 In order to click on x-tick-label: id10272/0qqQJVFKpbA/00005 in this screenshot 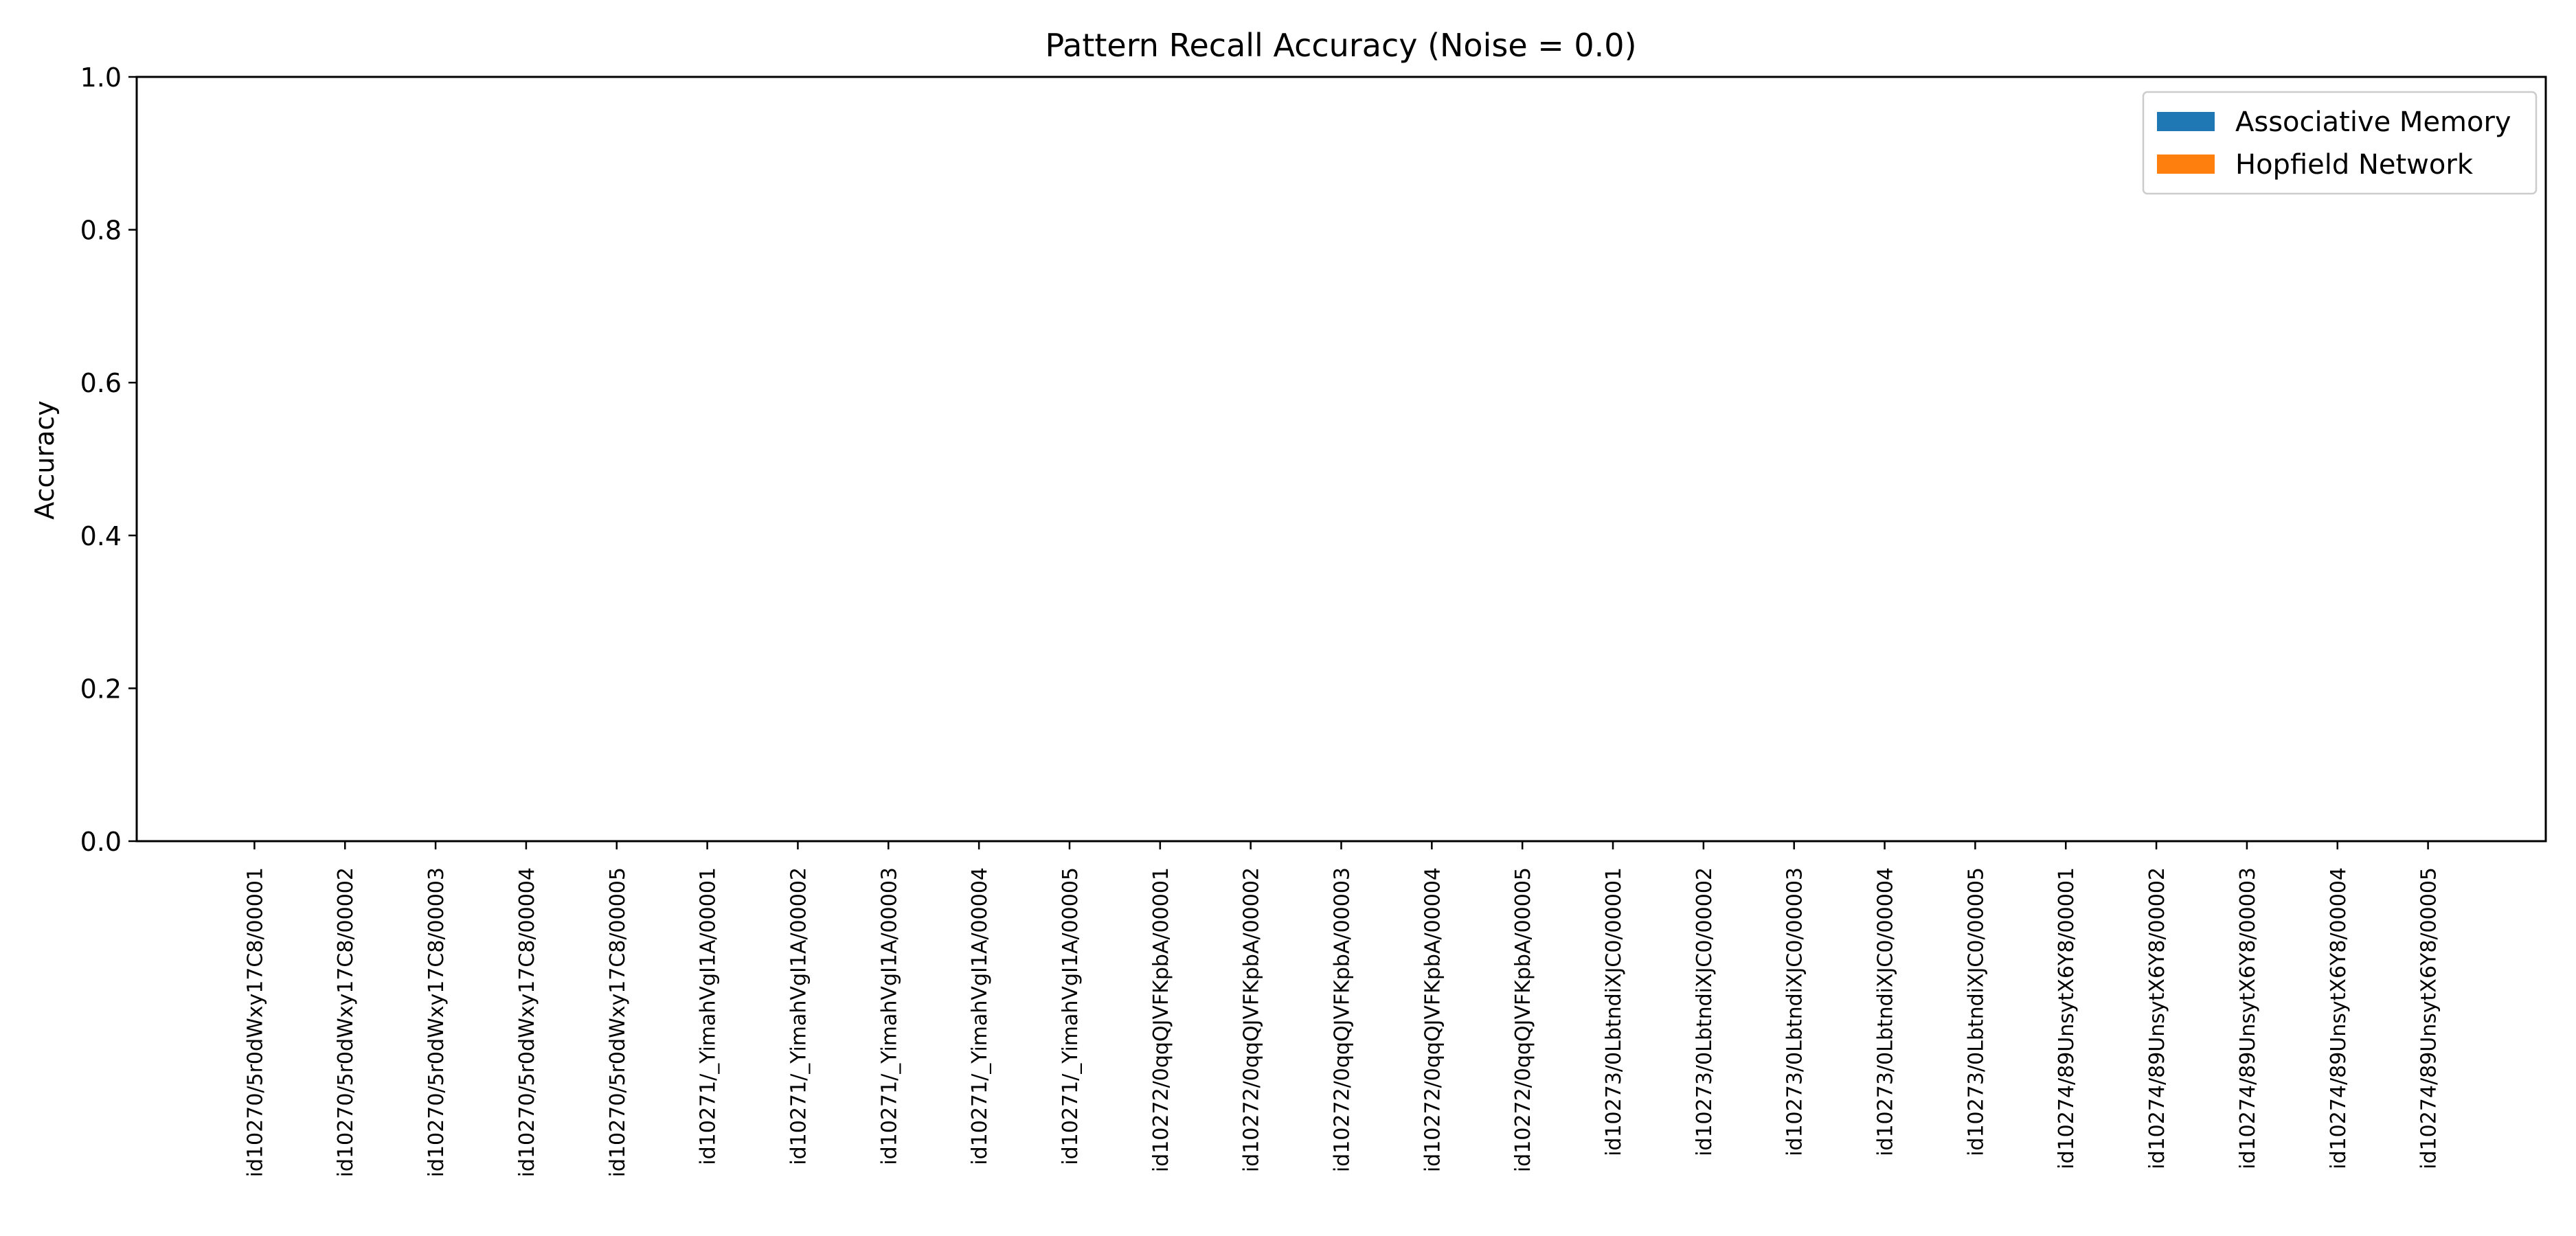, I will do `click(1523, 1019)`.